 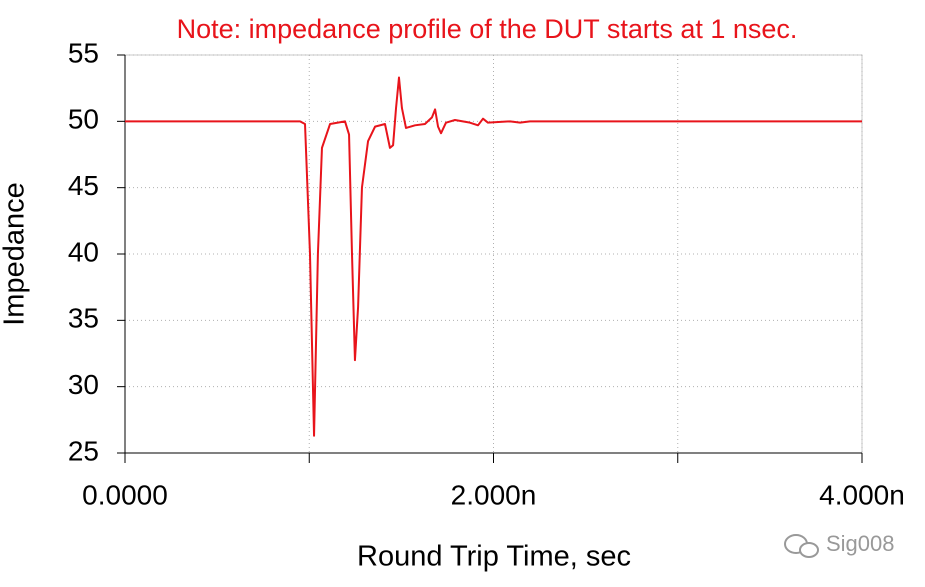 I want to click on y-tick-label: 30, so click(x=83, y=384).